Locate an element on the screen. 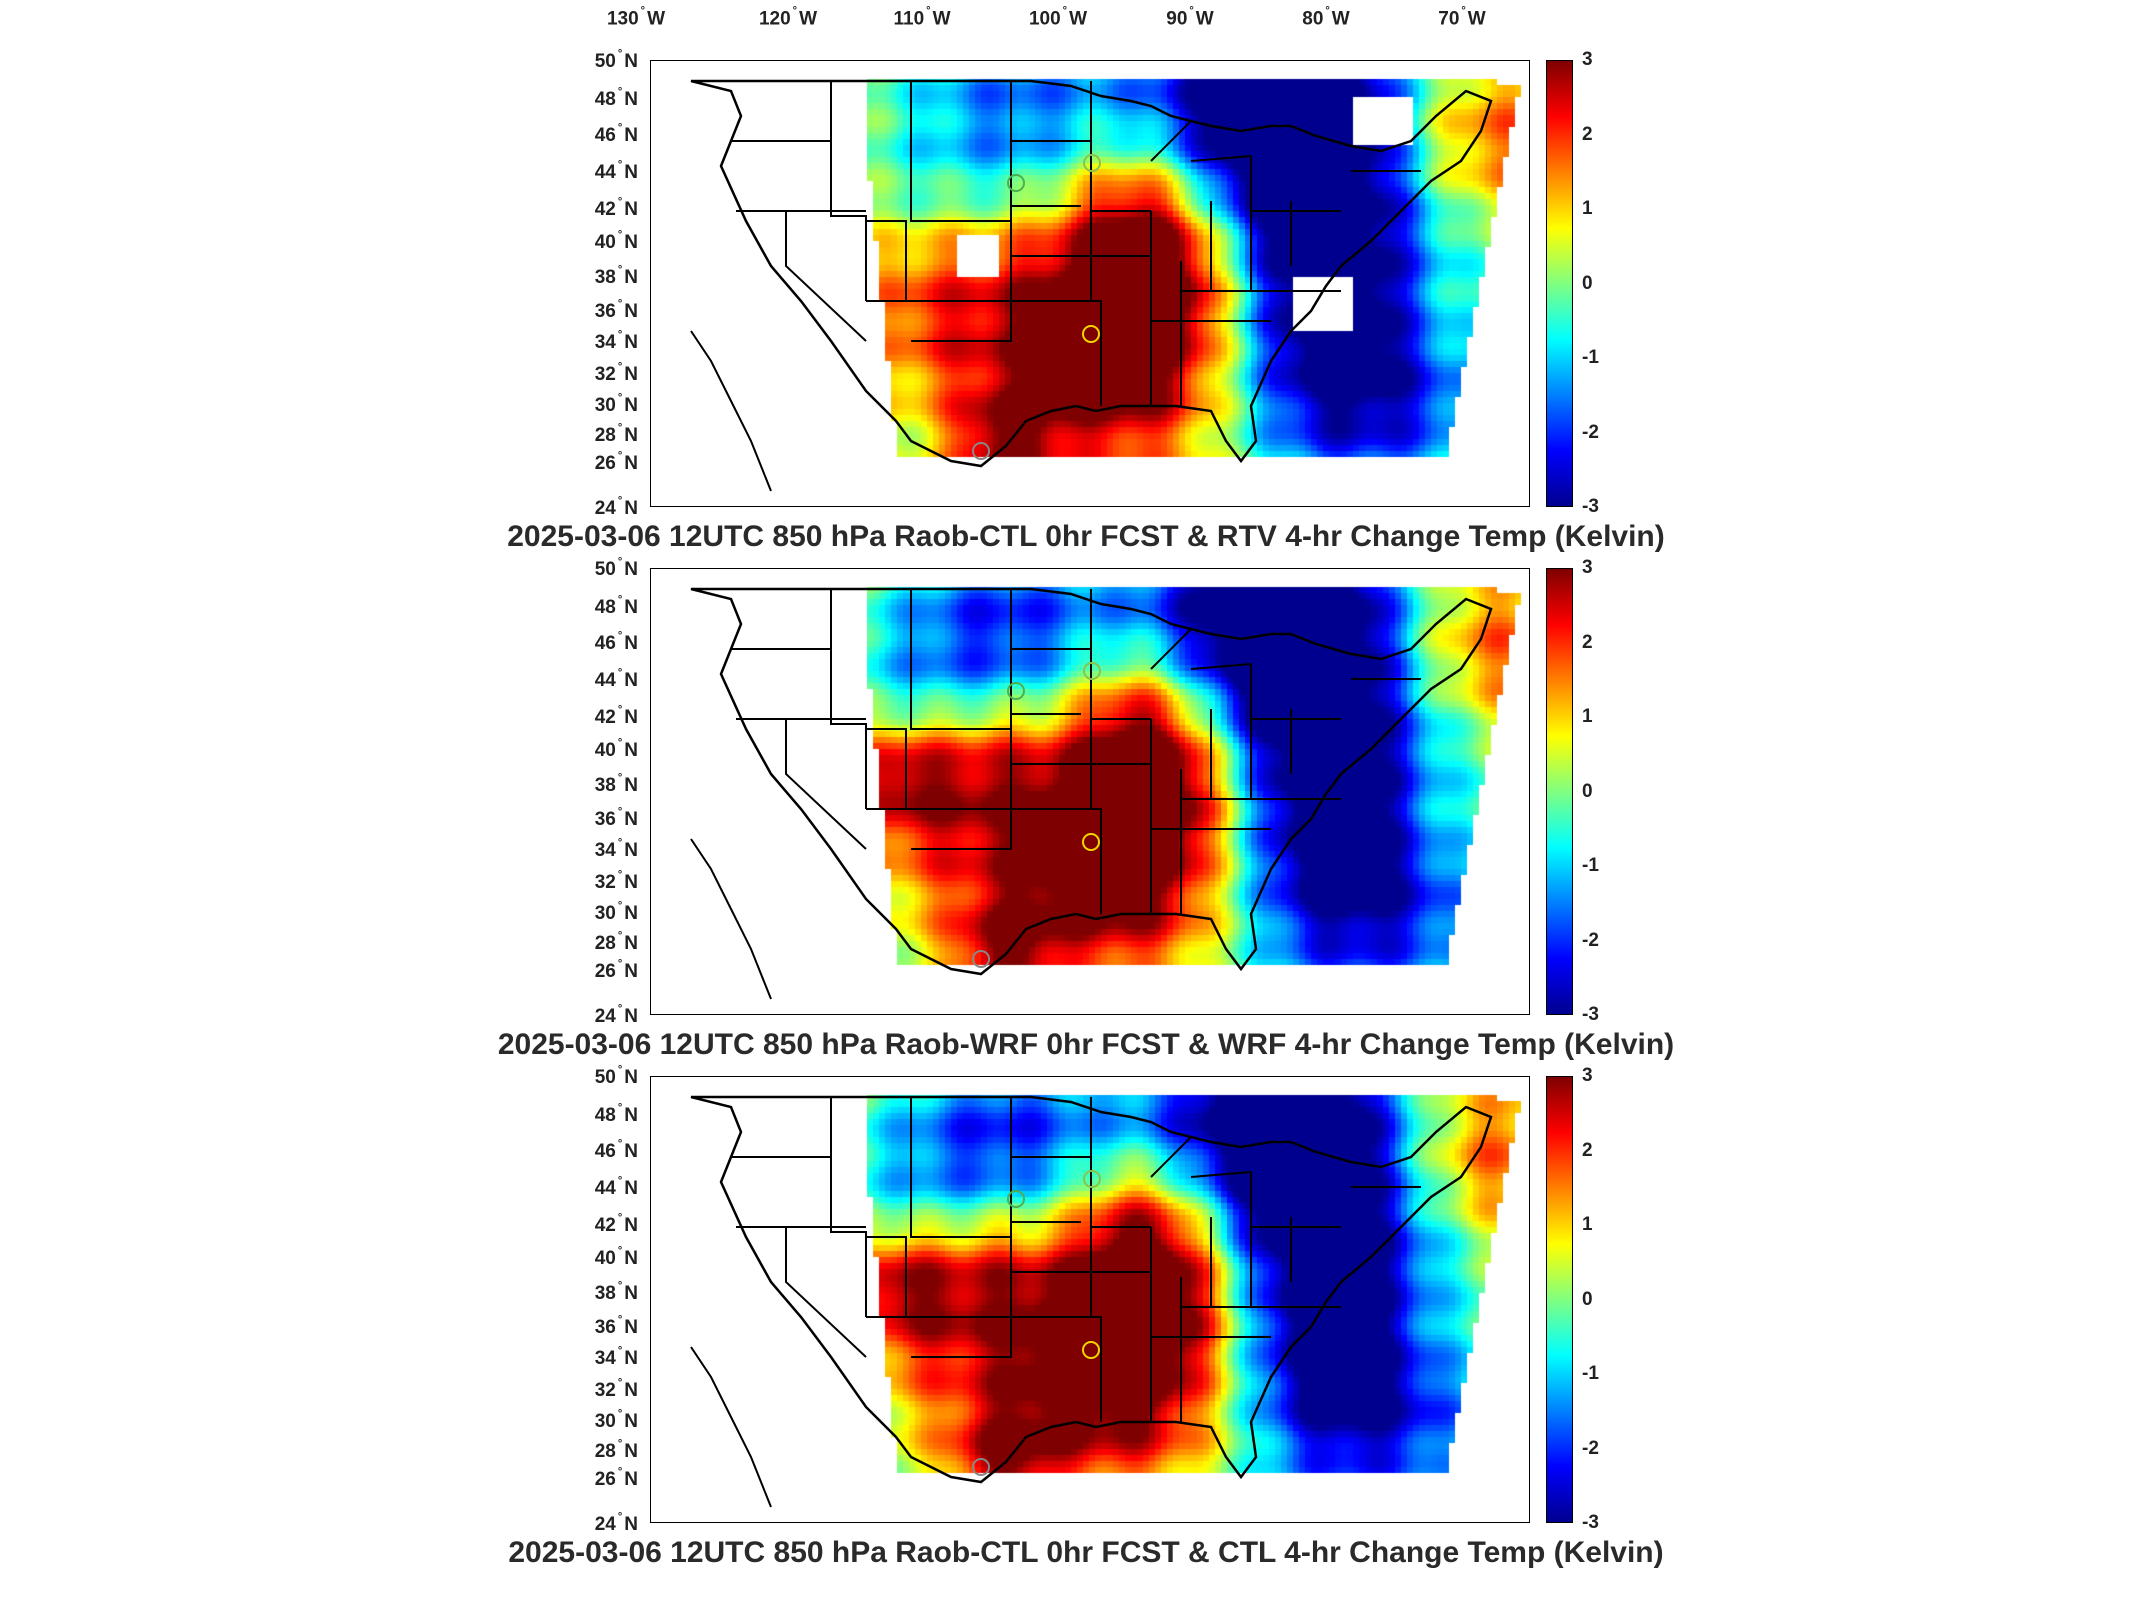  longitude-label: 80 ° W is located at coordinates (1326, 17).